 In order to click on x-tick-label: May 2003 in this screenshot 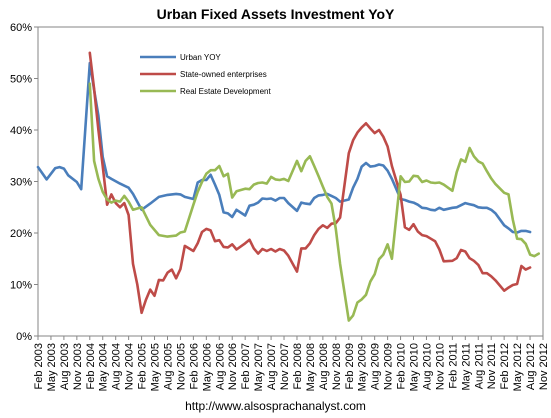, I will do `click(52, 367)`.